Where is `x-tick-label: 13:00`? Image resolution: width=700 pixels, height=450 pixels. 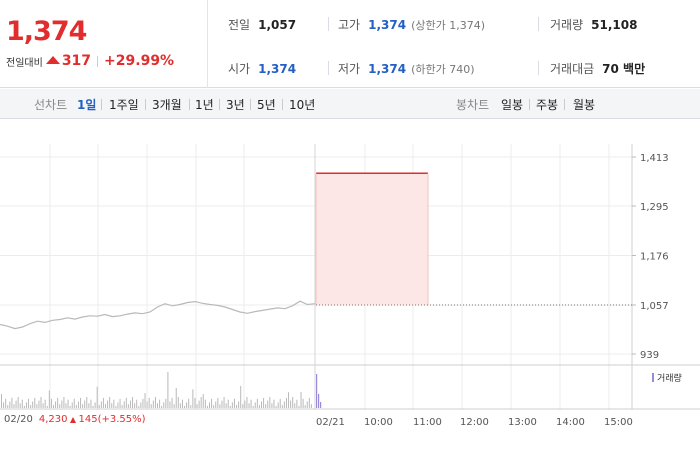
x-tick-label: 13:00 is located at coordinates (522, 422).